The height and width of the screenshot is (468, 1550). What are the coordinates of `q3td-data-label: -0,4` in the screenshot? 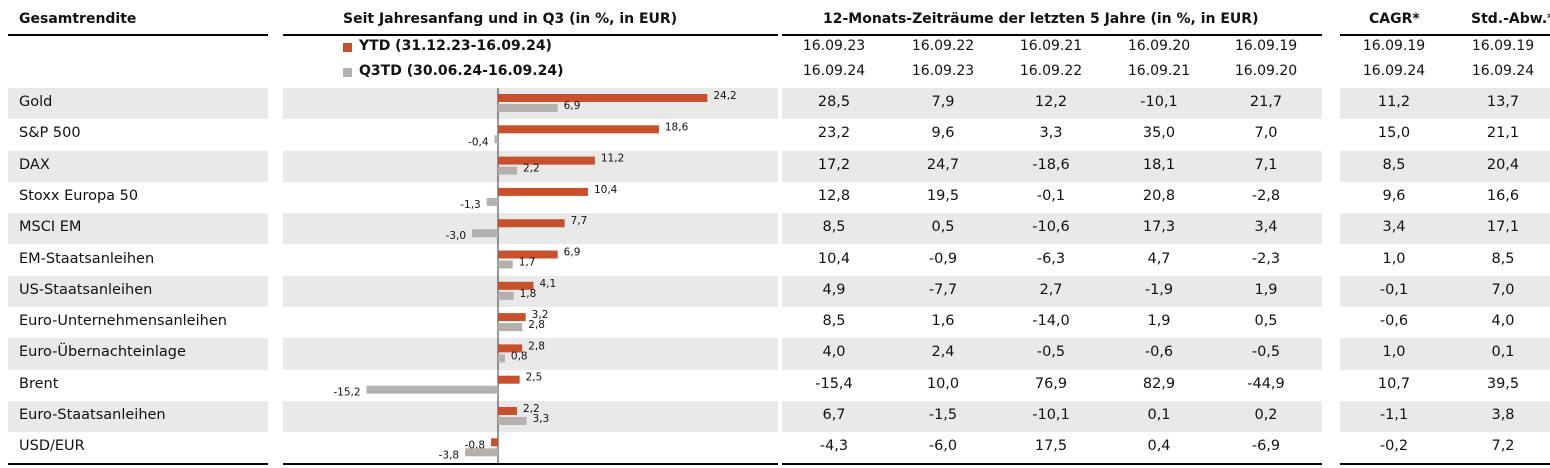 It's located at (478, 142).